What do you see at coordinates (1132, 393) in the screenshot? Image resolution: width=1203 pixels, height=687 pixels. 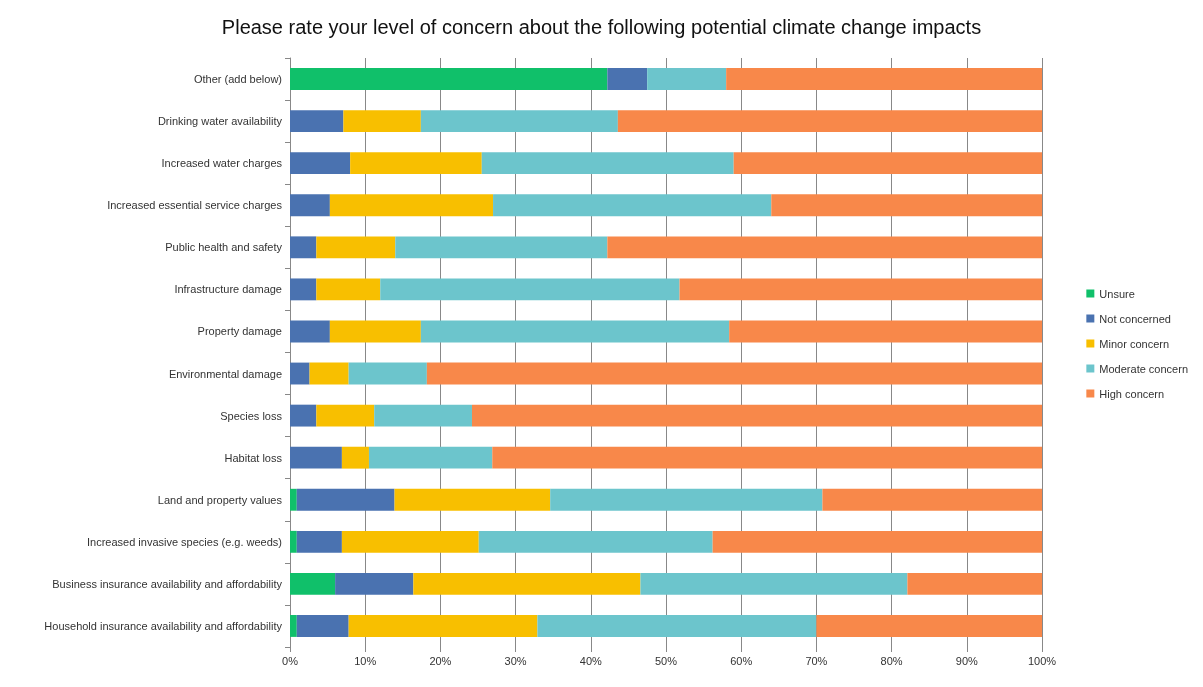 I see `legend-label: High concern` at bounding box center [1132, 393].